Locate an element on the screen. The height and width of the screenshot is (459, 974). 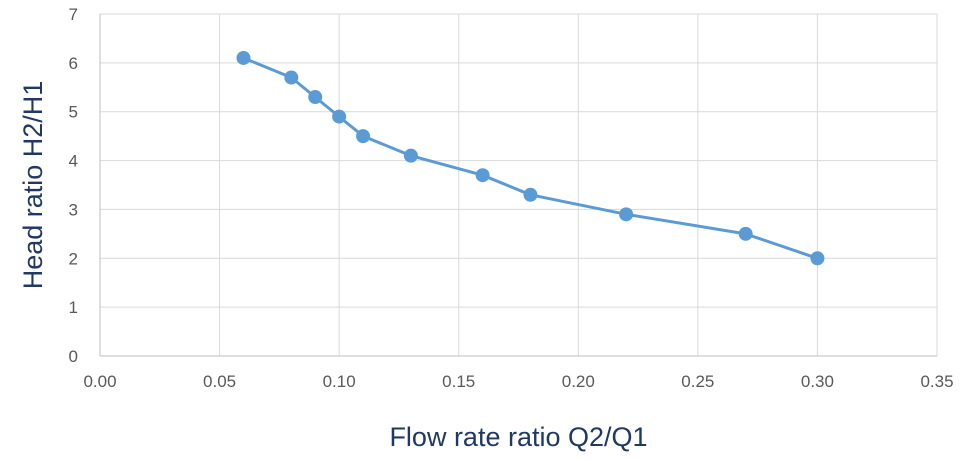
y-tick-label: 2 is located at coordinates (73, 258).